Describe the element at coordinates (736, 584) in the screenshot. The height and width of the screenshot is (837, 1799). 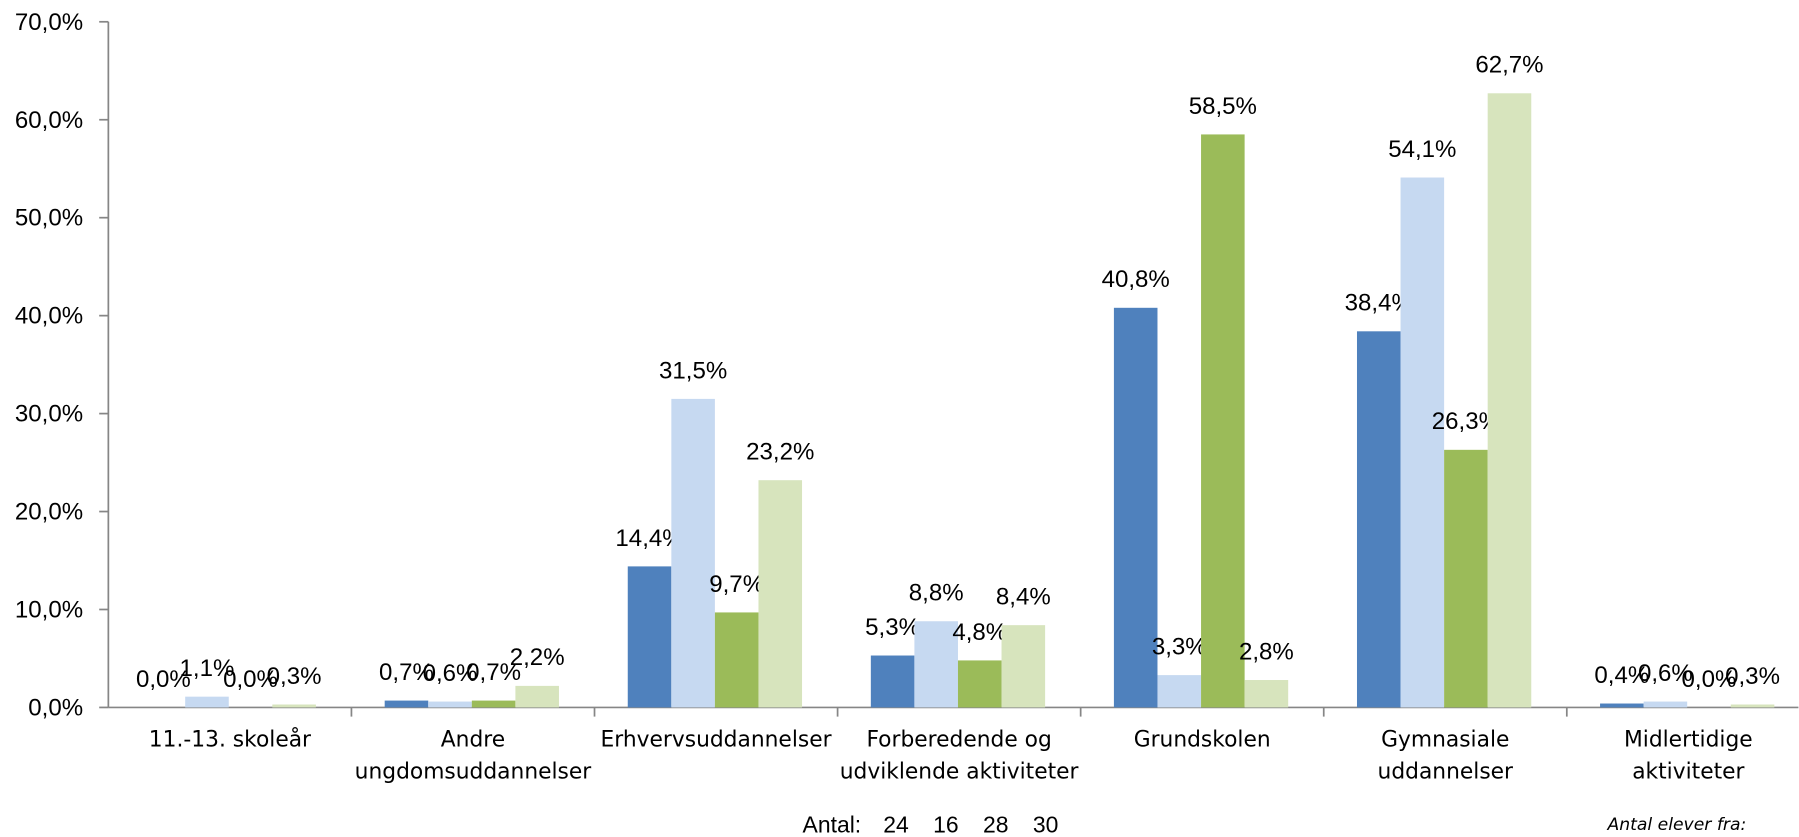
I see `value-label: 9,7%` at that location.